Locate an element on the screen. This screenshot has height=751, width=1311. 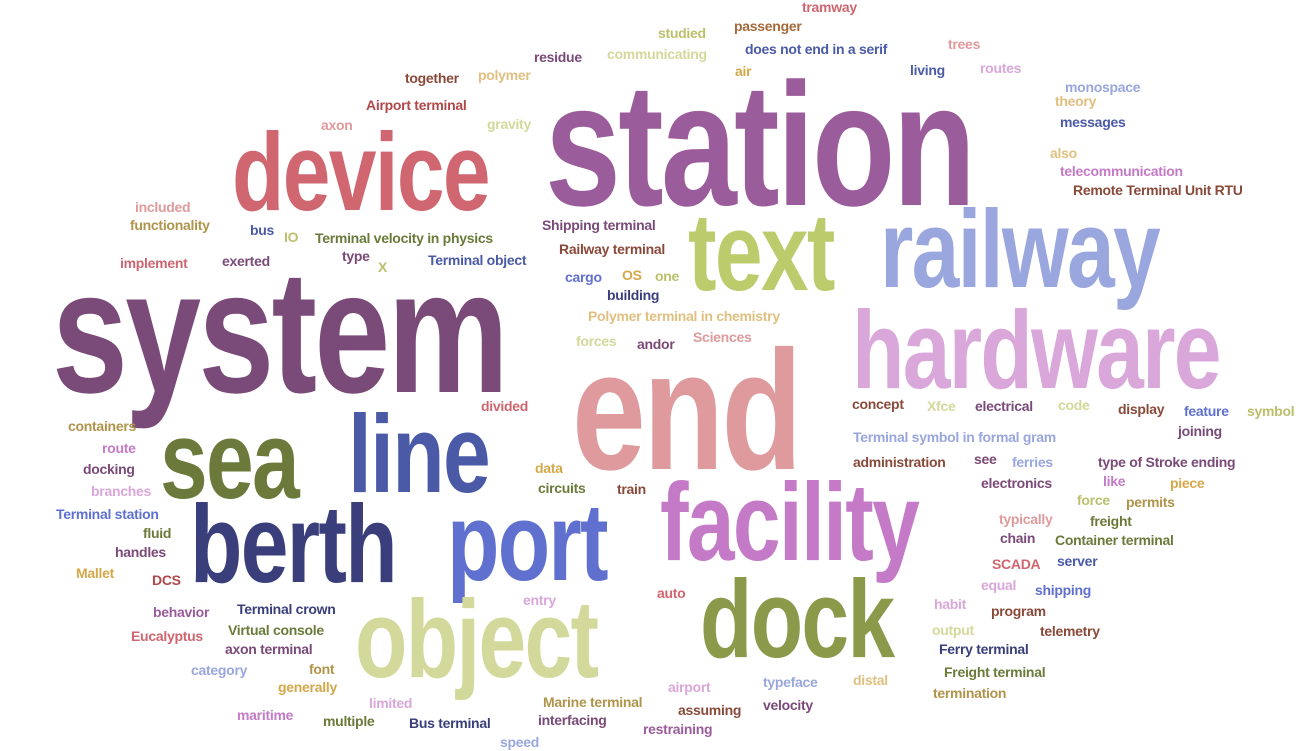
word: dock is located at coordinates (797, 619).